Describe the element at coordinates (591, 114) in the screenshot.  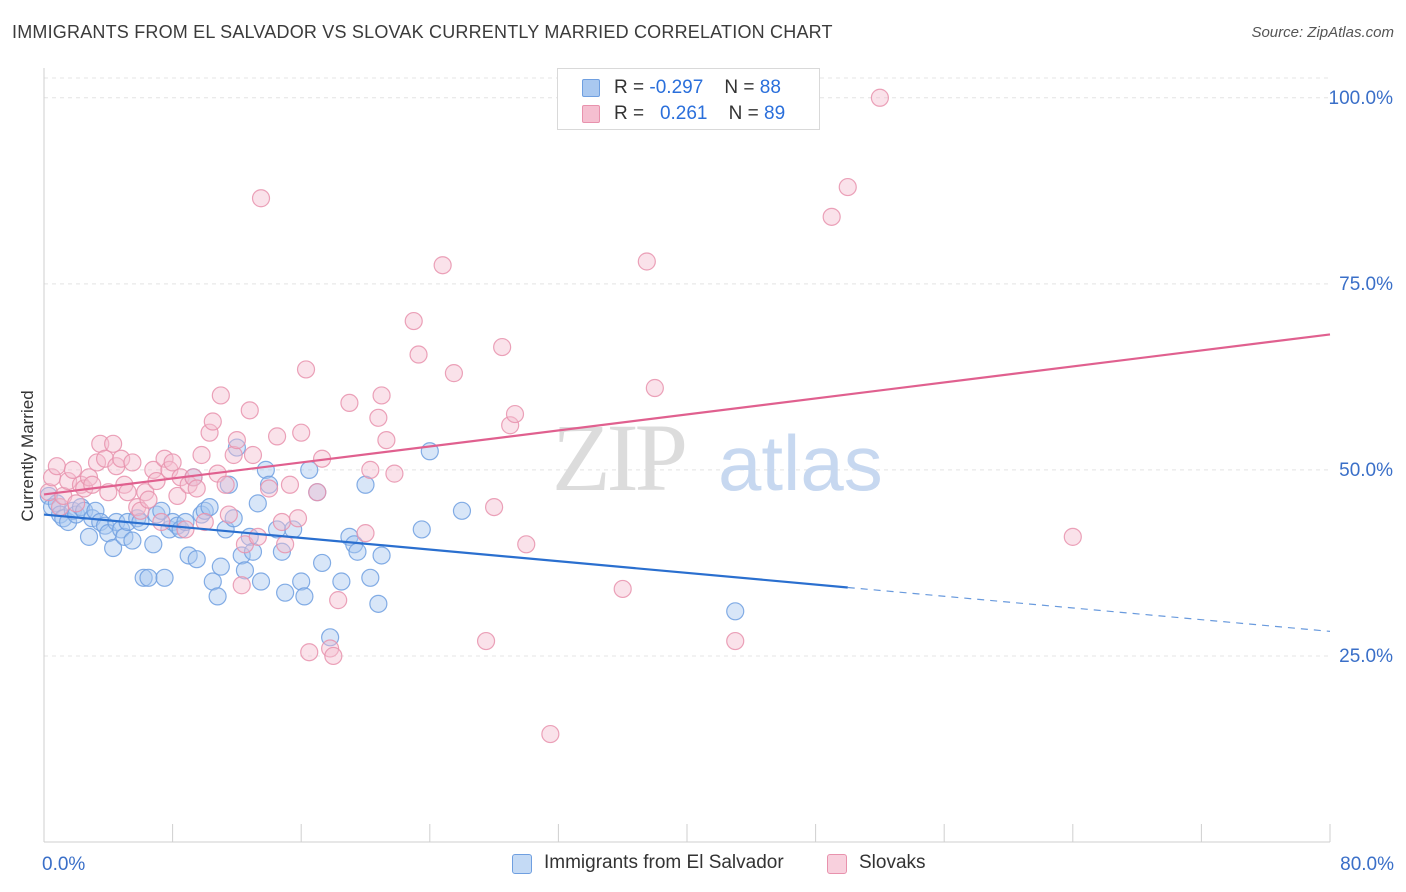
I see `swatch-slovaks` at that location.